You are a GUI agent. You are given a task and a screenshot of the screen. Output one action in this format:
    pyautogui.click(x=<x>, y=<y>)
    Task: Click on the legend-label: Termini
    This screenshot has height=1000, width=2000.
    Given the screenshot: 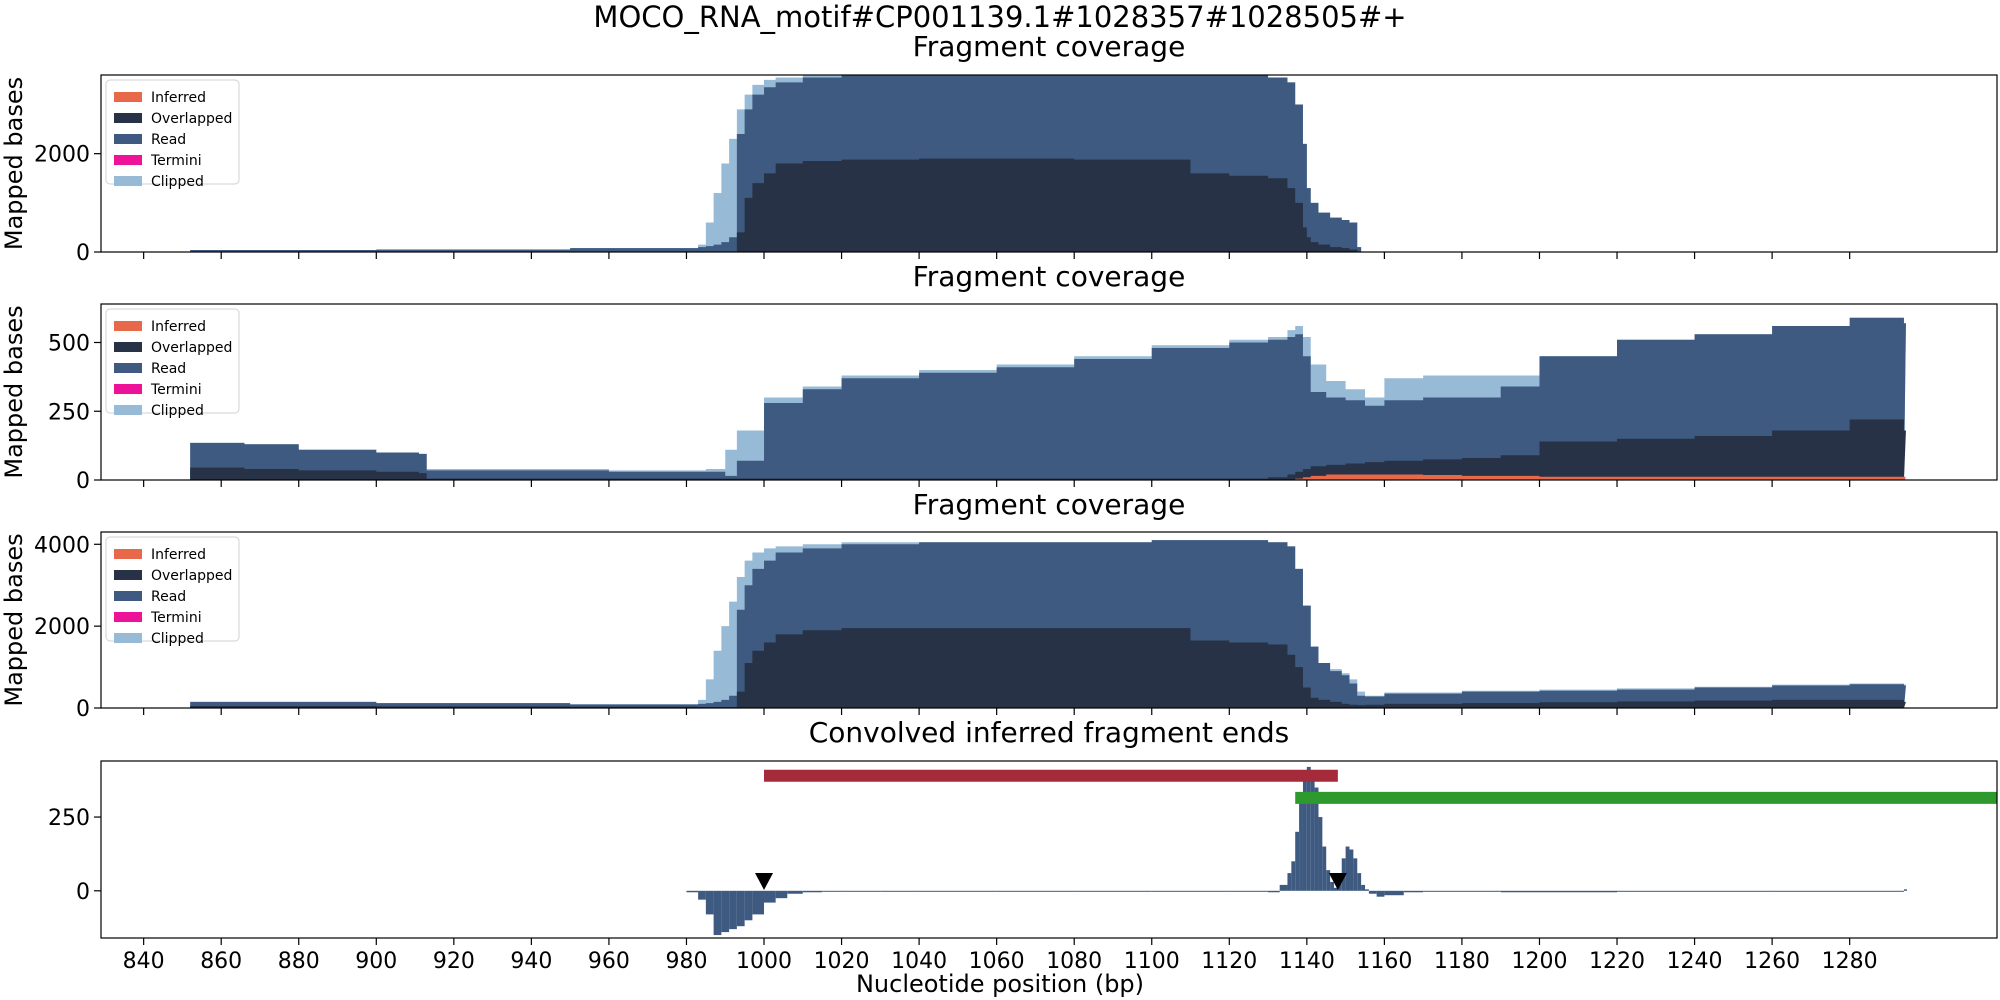 What is the action you would take?
    pyautogui.click(x=176, y=390)
    